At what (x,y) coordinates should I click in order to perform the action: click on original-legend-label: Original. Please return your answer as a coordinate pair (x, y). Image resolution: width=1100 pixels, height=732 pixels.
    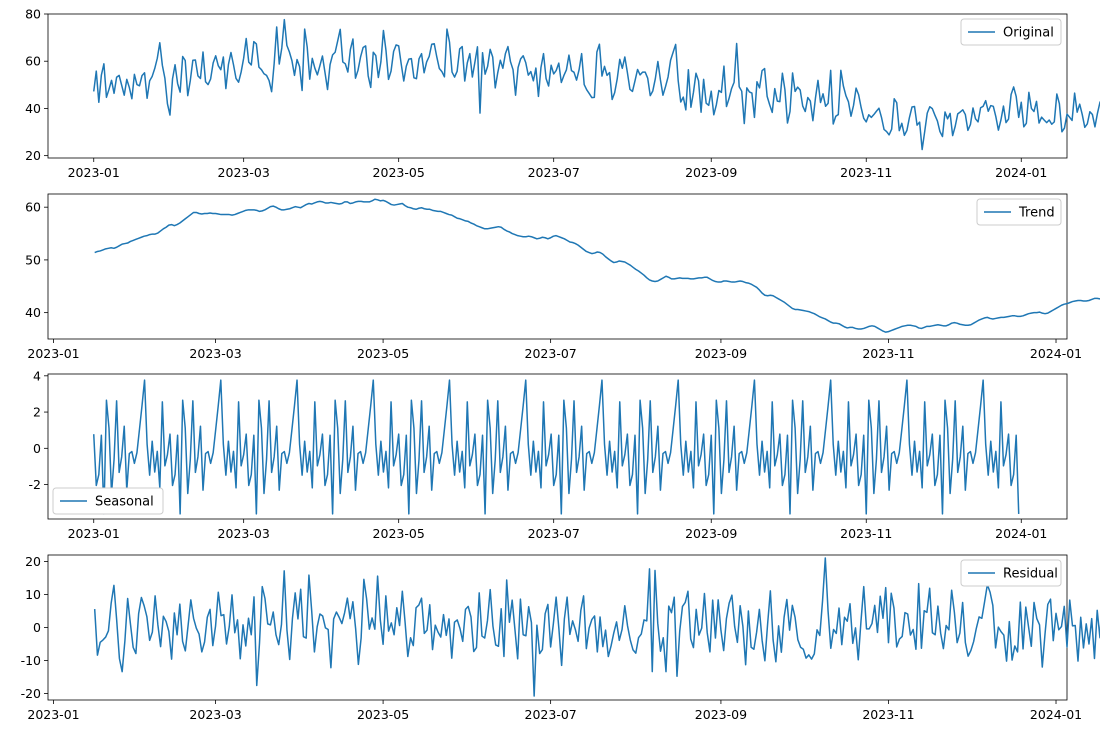
    Looking at the image, I should click on (1028, 33).